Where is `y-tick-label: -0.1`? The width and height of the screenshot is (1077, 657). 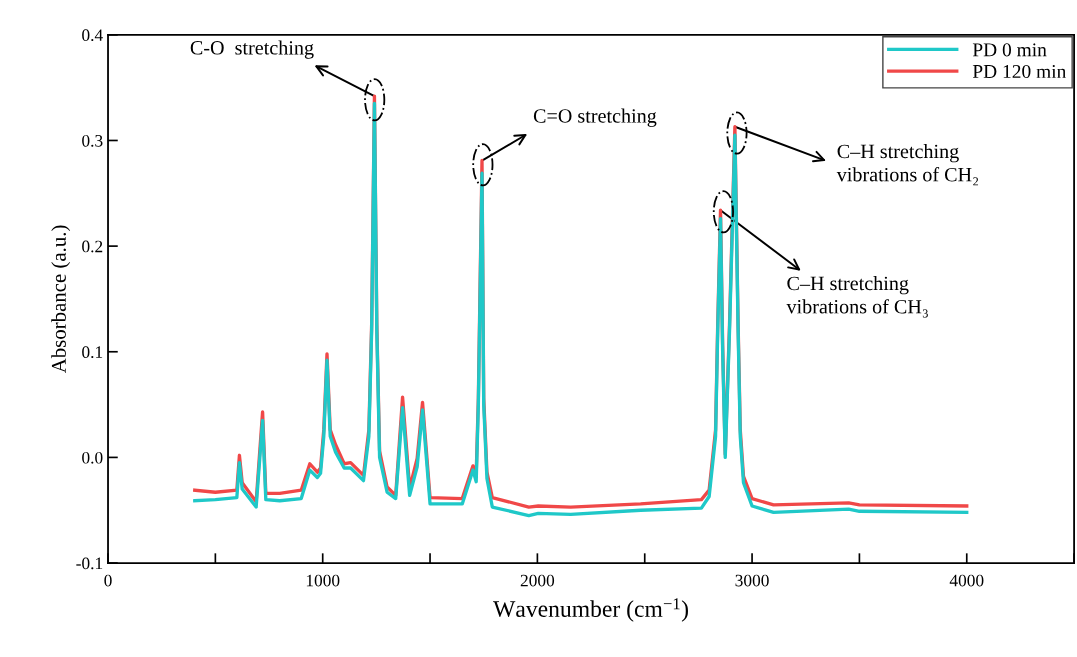
y-tick-label: -0.1 is located at coordinates (89, 563).